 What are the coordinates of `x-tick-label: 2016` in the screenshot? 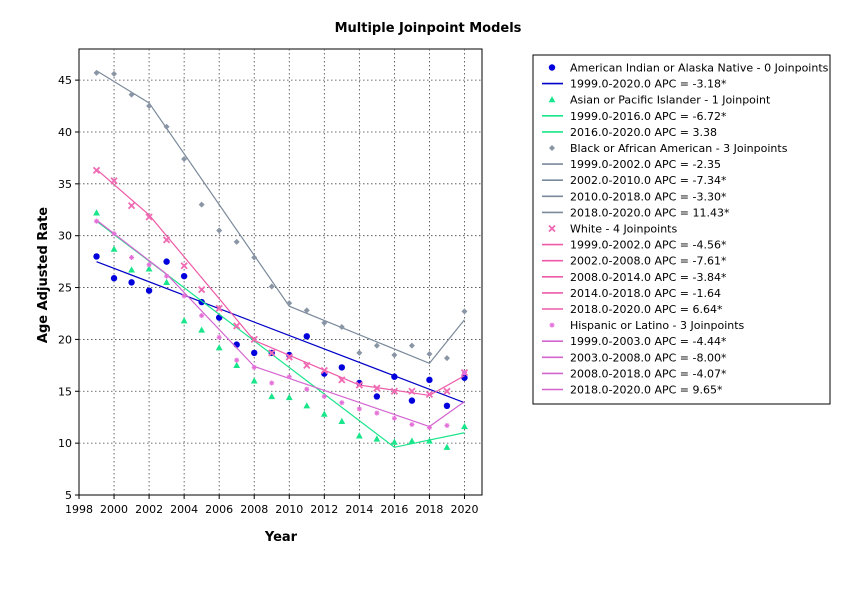 It's located at (394, 509).